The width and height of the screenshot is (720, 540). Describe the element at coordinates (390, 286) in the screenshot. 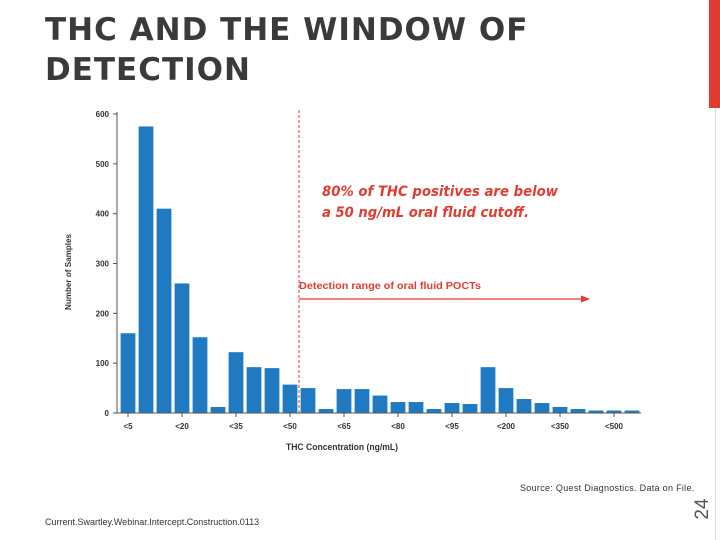

I see `annotation-detection-range: Detection range of oral fluid POCTs` at that location.